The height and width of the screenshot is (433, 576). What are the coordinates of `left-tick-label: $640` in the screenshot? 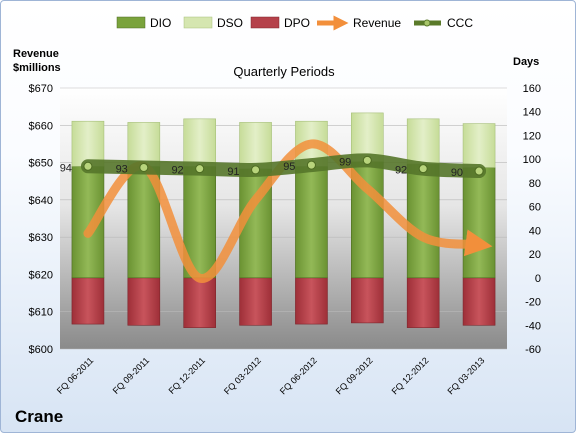 It's located at (41, 201).